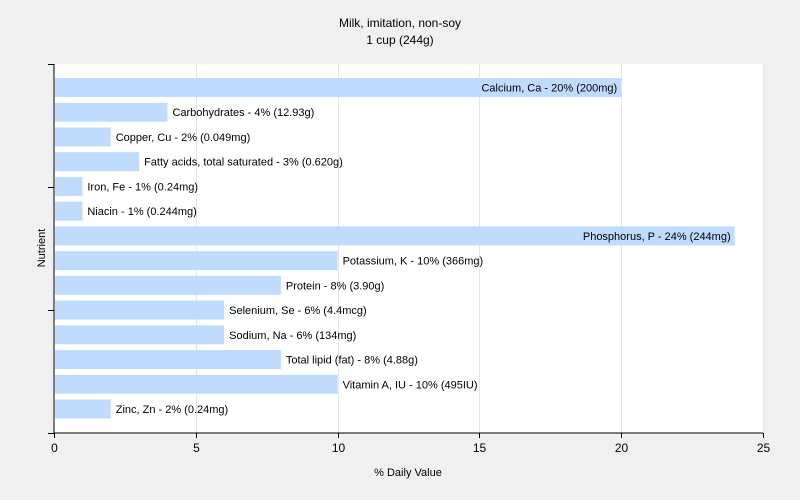  I want to click on x-tick-label: 0, so click(54, 448).